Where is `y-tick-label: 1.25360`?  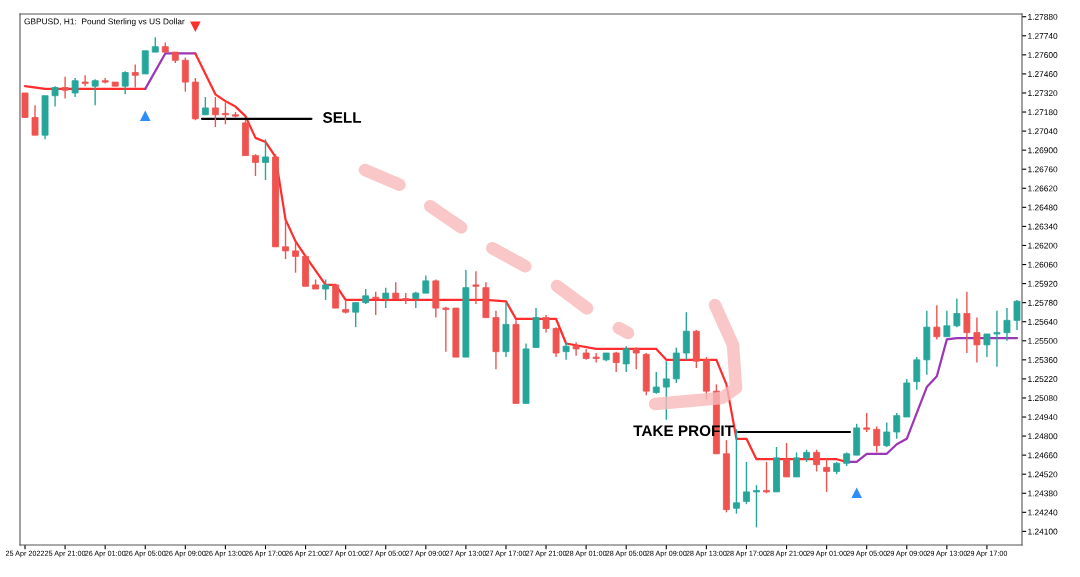 y-tick-label: 1.25360 is located at coordinates (1043, 360).